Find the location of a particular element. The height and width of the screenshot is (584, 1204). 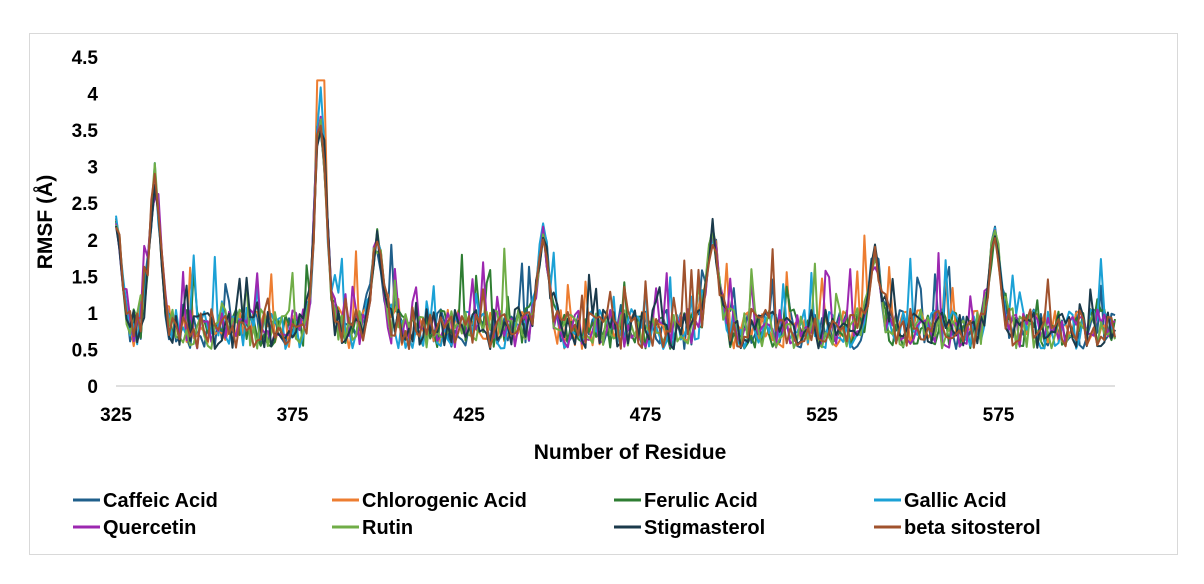

y-tick-label: 1 is located at coordinates (92, 314).